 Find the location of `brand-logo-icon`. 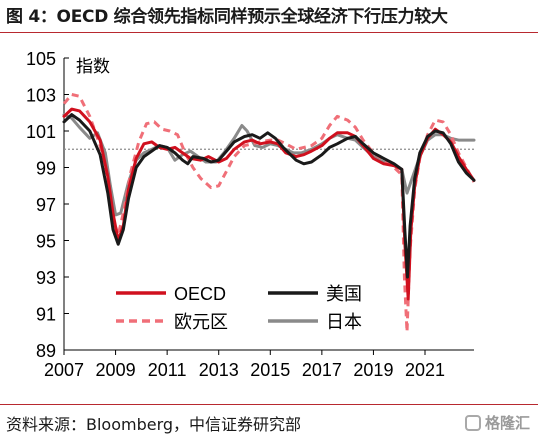

brand-logo-icon is located at coordinates (472, 422).